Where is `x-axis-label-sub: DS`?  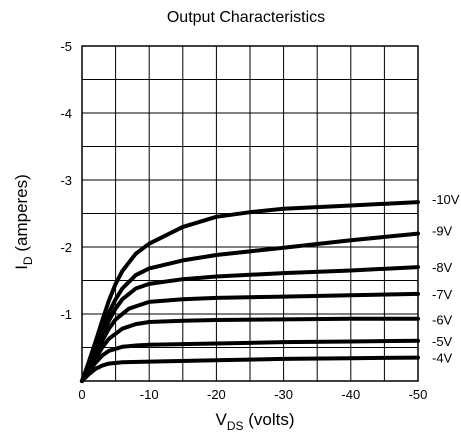
x-axis-label-sub: DS is located at coordinates (235, 426).